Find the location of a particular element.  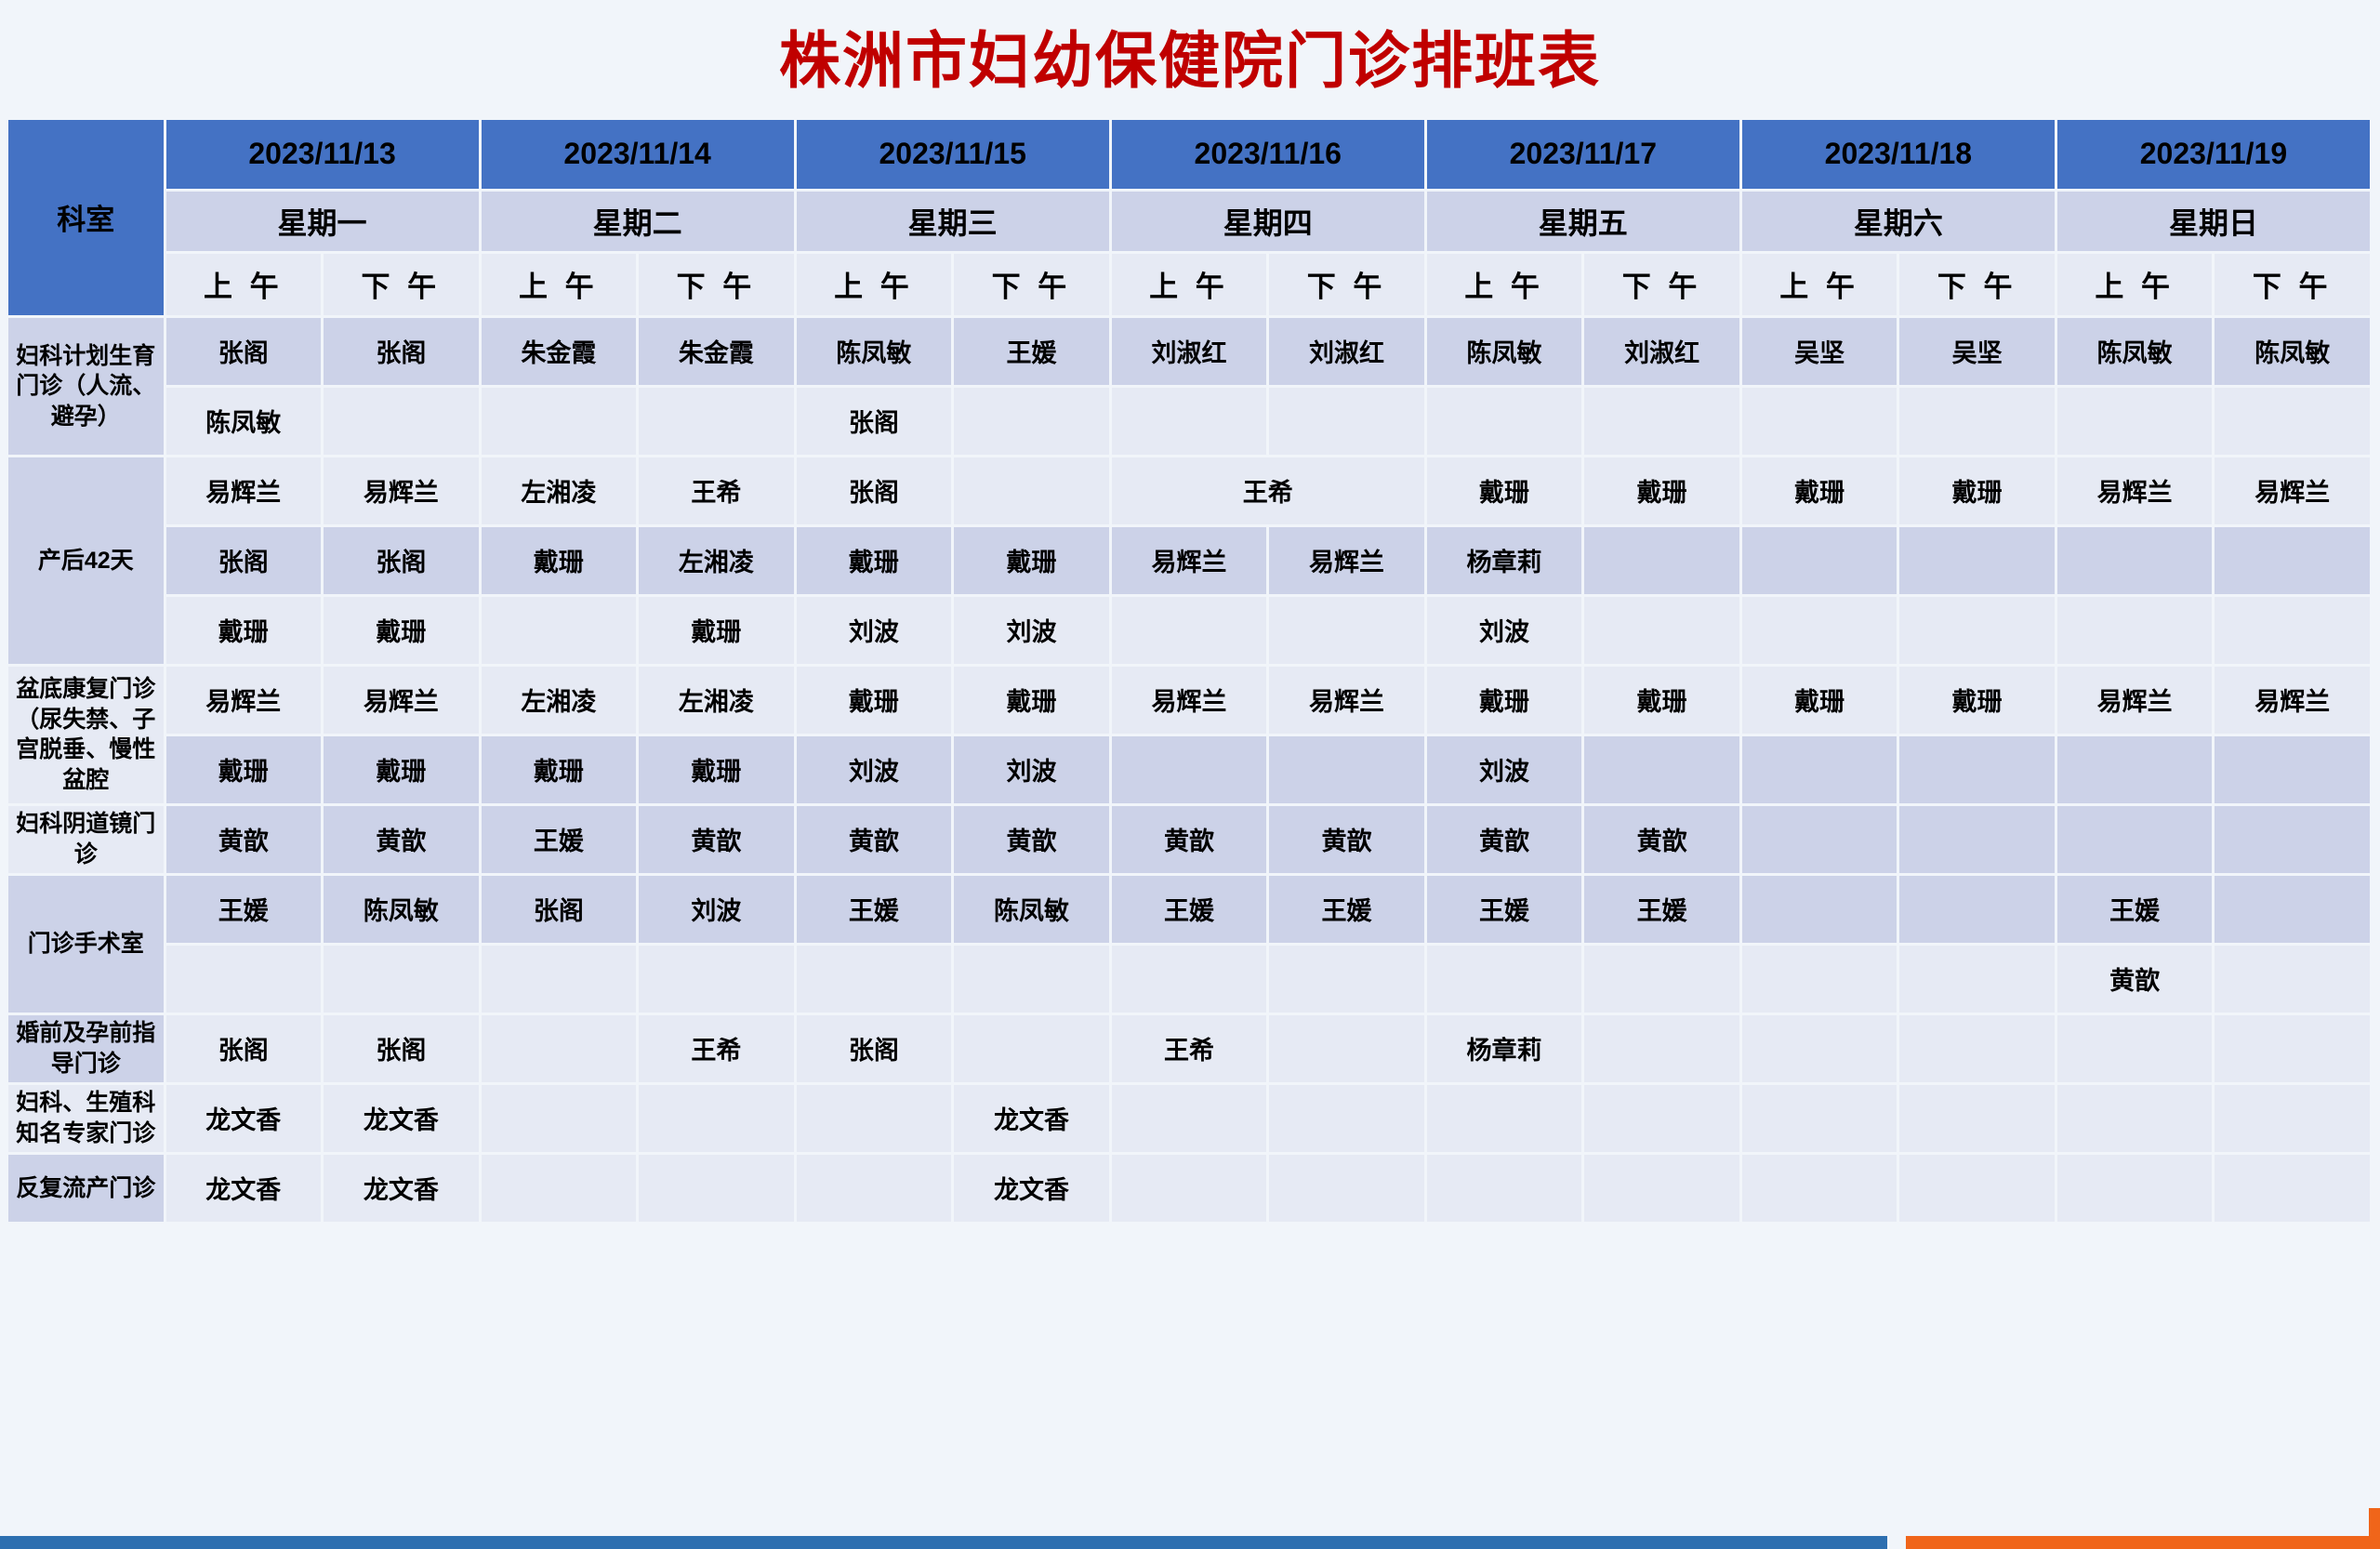

department-name: 门诊手术室 is located at coordinates (86, 944).